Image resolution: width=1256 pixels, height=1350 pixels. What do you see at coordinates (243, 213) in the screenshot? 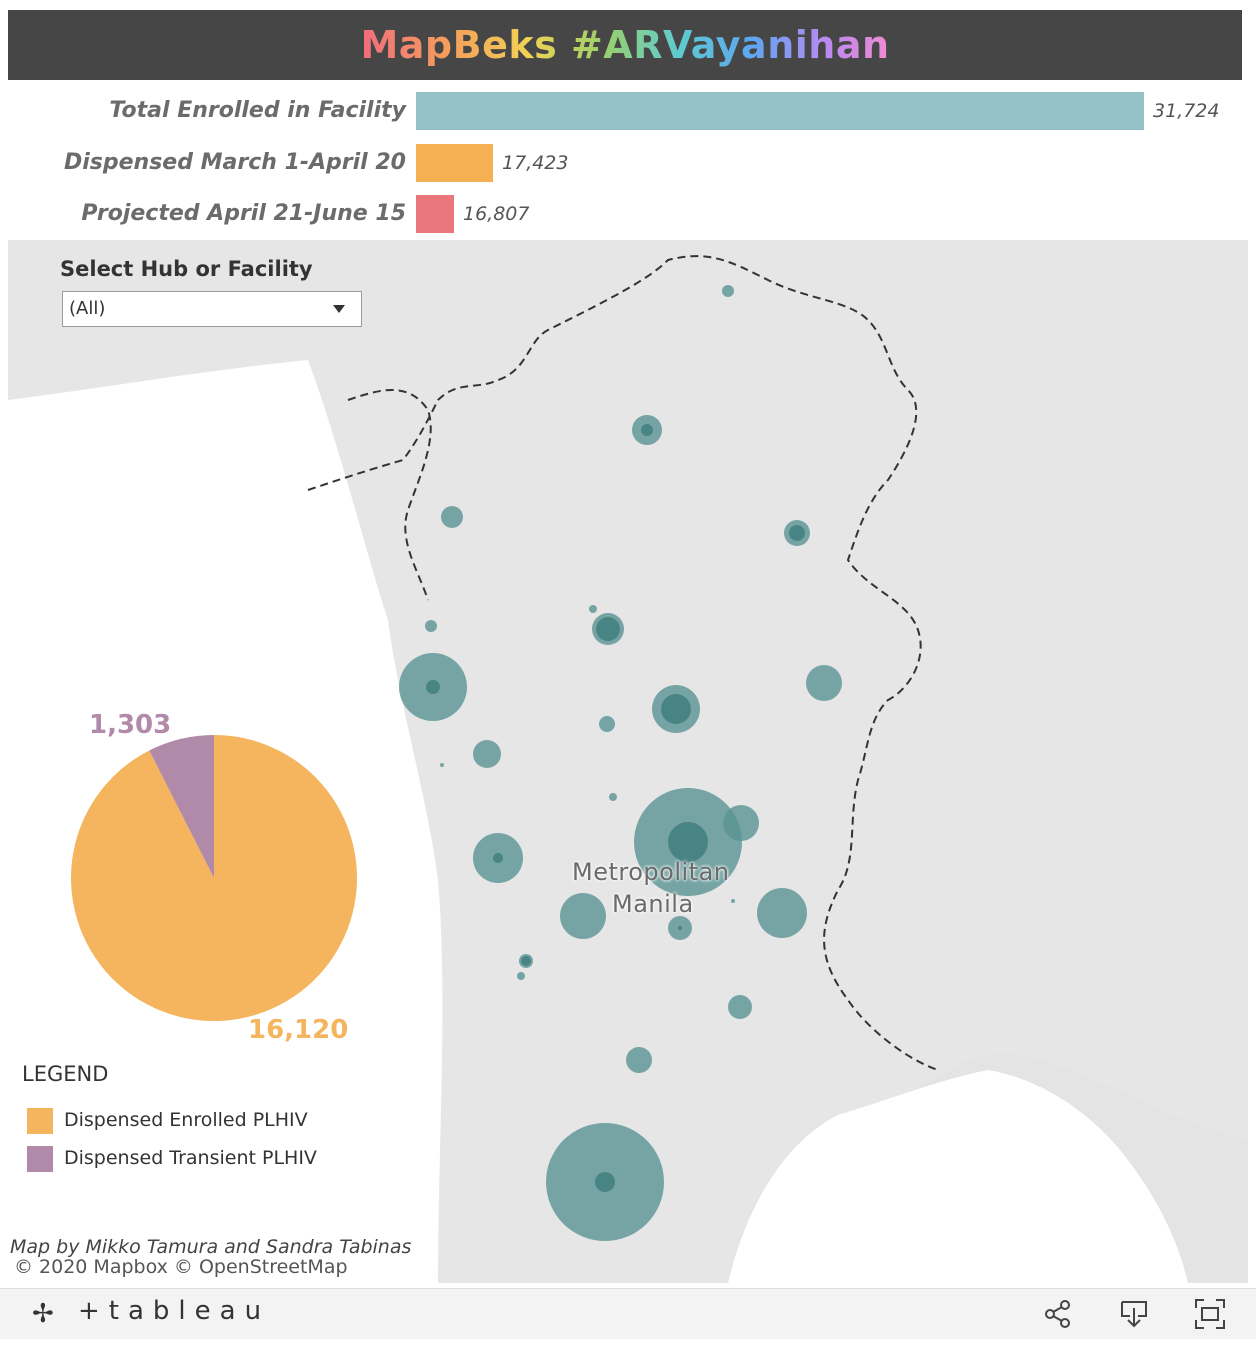
I see `bar-label: Projected April 21-June 15` at bounding box center [243, 213].